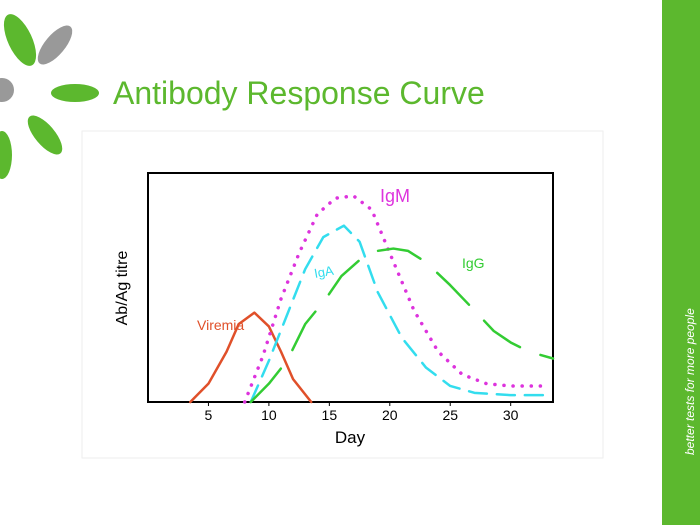  What do you see at coordinates (473, 263) in the screenshot?
I see `series-label: IgG` at bounding box center [473, 263].